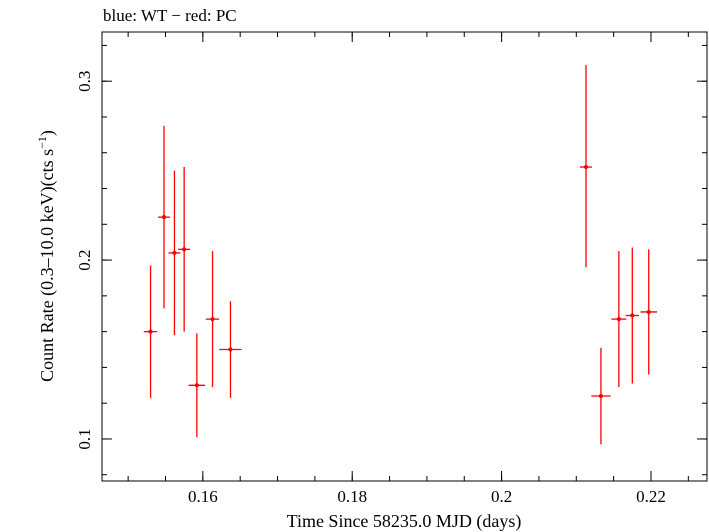 The width and height of the screenshot is (709, 532). Describe the element at coordinates (84, 81) in the screenshot. I see `y-tick-label: 0.3` at that location.